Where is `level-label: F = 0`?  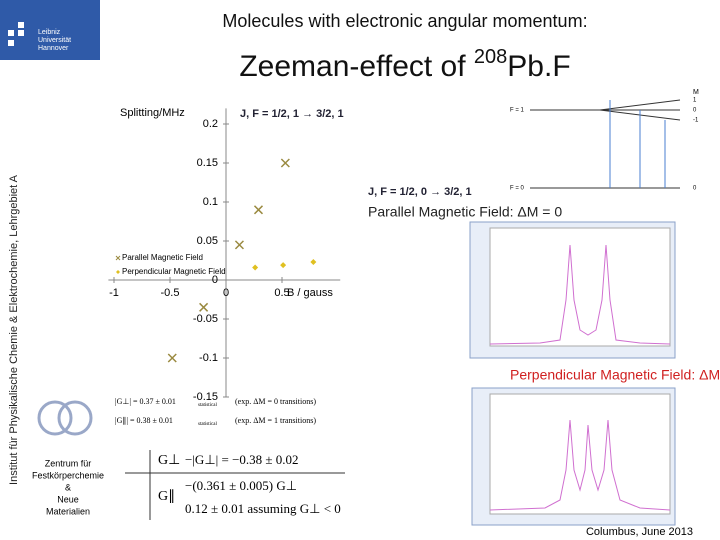
level-label: F = 0 is located at coordinates (517, 189).